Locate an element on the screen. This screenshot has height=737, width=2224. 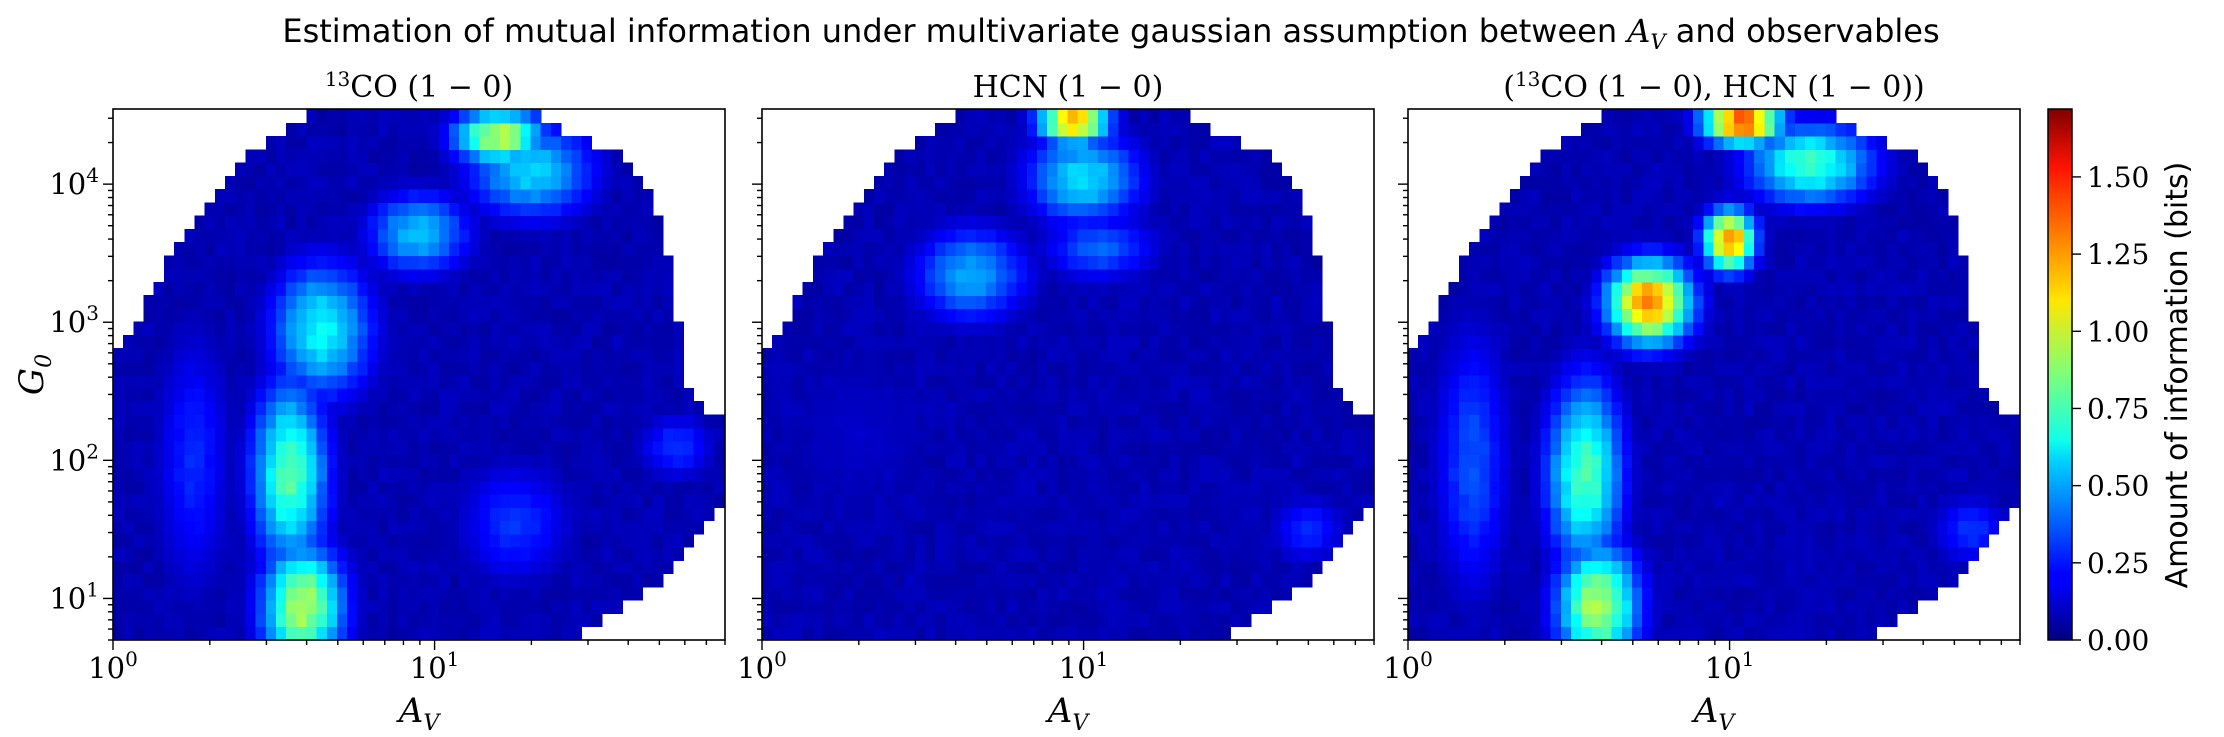
y-tick-label: 101 is located at coordinates (74, 596).